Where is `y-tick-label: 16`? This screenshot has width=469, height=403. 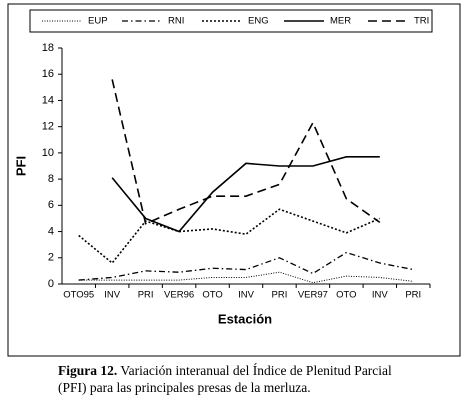
y-tick-label: 16 is located at coordinates (48, 74).